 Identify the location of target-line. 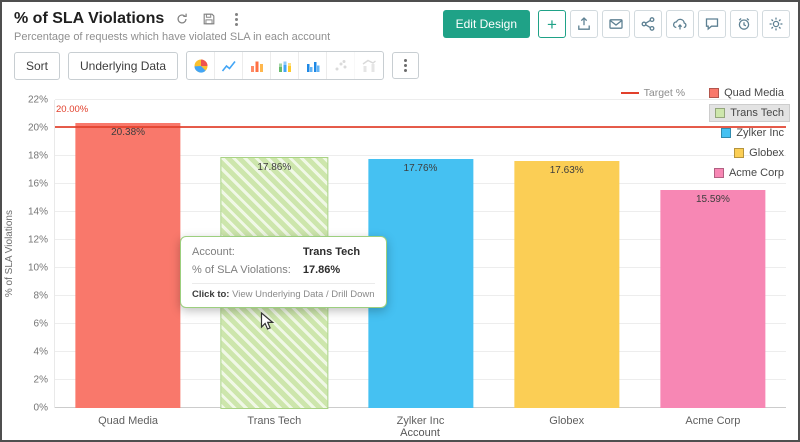
(420, 127).